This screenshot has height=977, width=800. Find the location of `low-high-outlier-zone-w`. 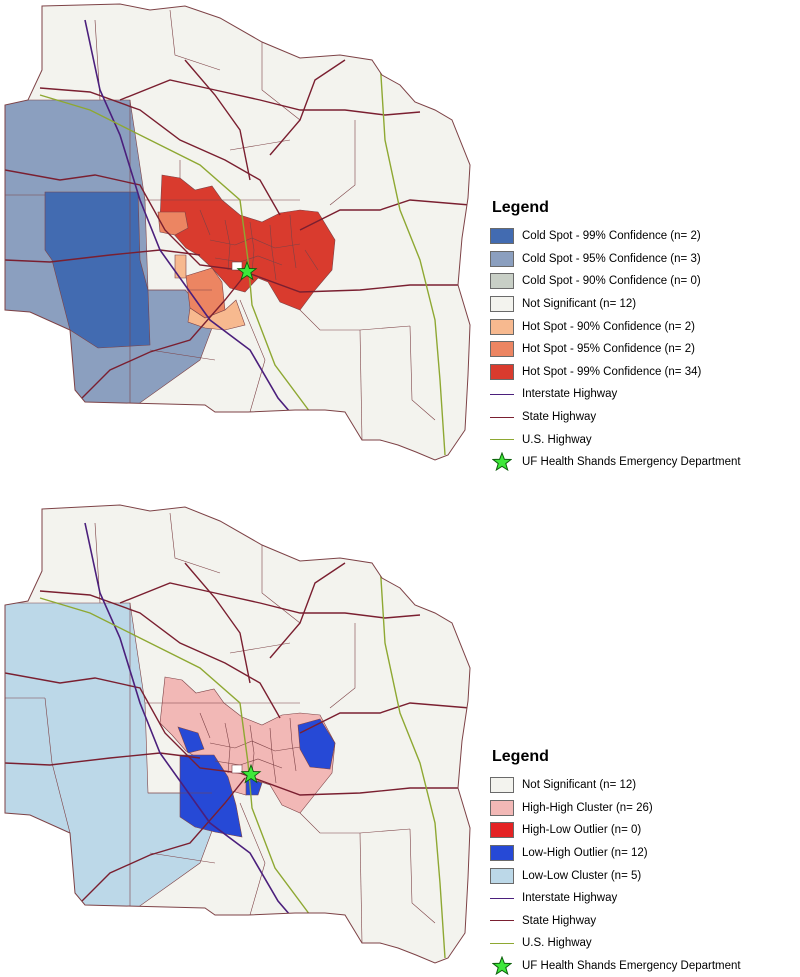

low-high-outlier-zone-w is located at coordinates (191, 740).